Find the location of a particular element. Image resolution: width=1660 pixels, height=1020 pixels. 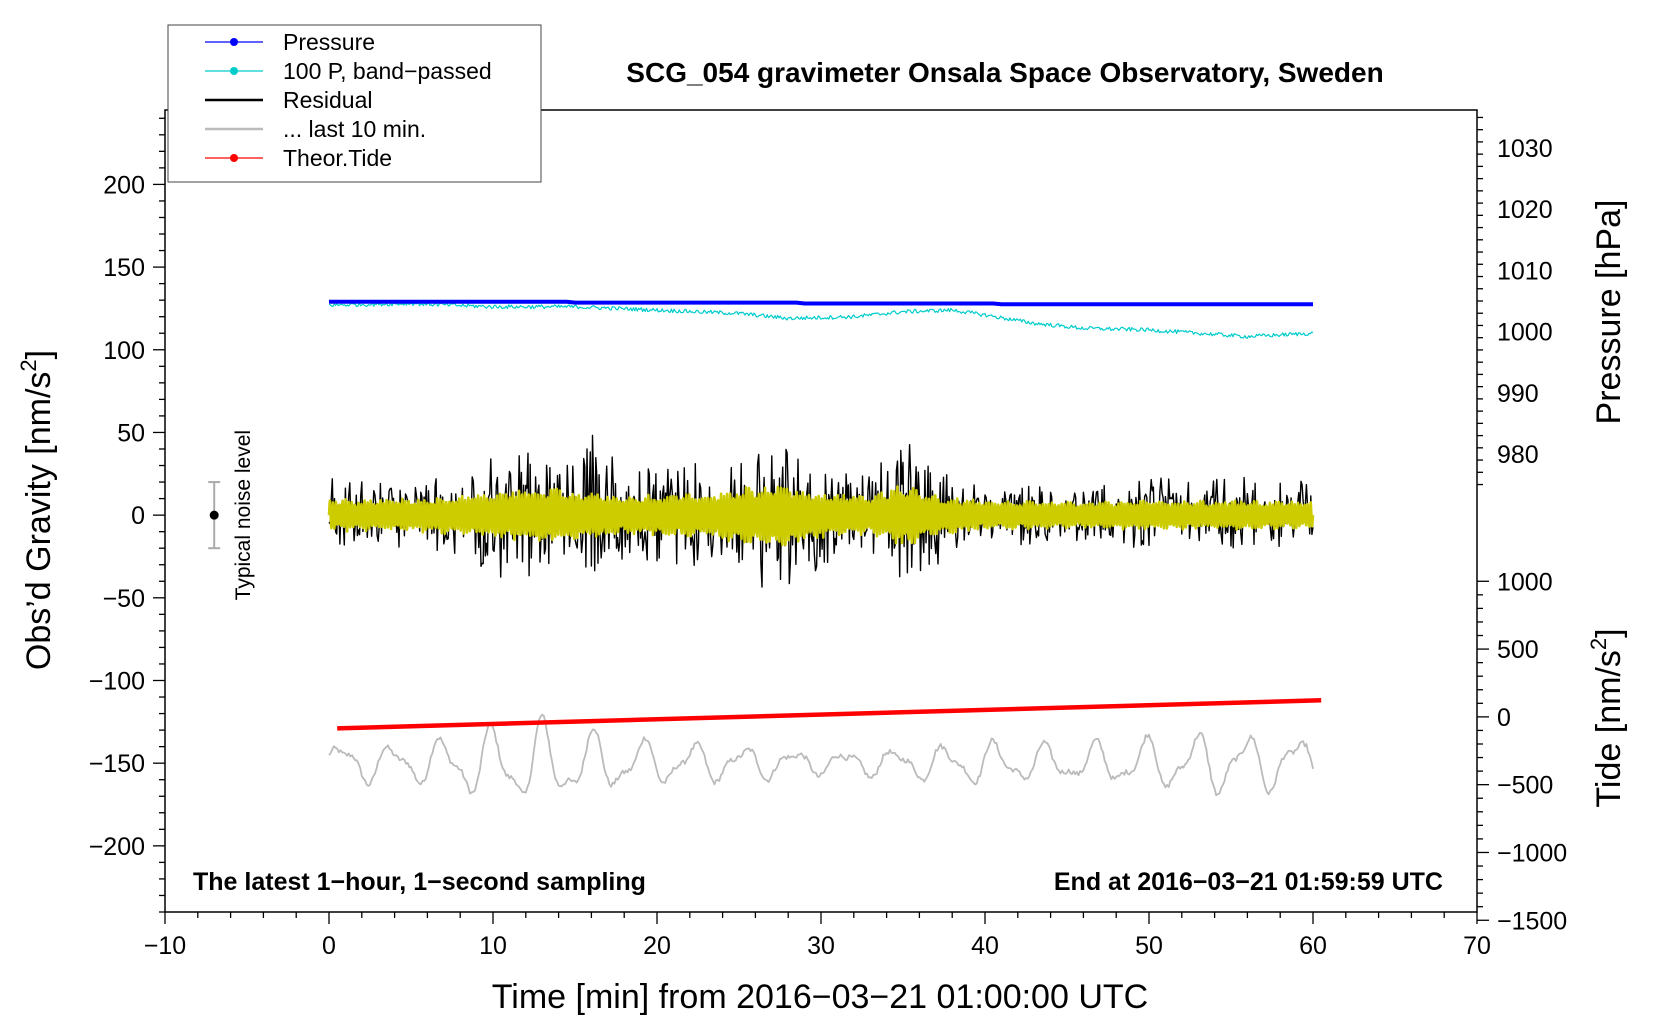

y-pressure-tick-label: 1000 is located at coordinates (1525, 333).